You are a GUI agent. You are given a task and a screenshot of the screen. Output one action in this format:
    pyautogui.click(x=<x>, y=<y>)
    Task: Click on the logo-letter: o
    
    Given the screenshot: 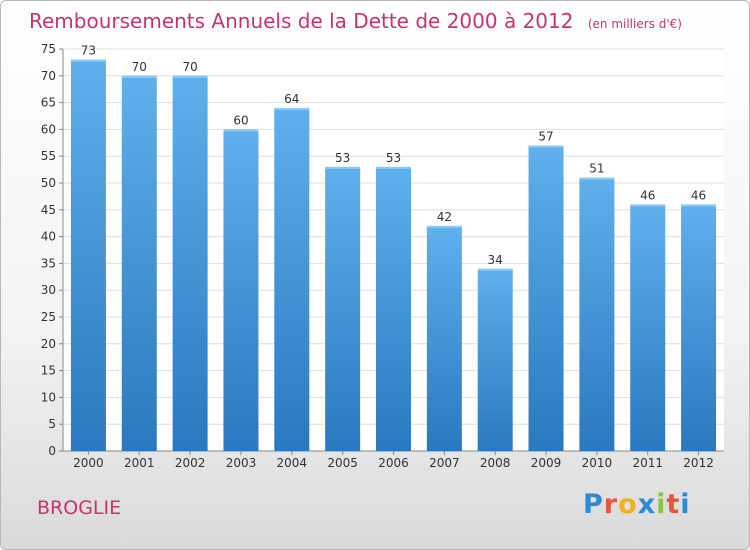 What is the action you would take?
    pyautogui.click(x=628, y=504)
    